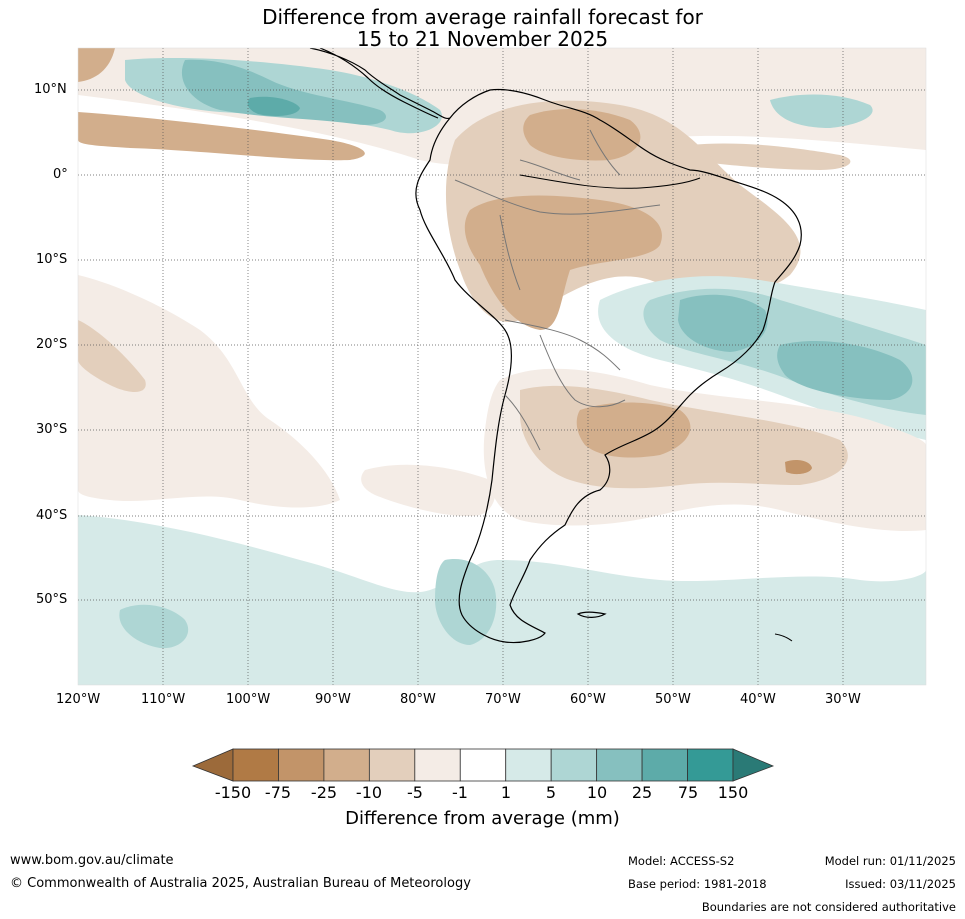  Describe the element at coordinates (333, 699) in the screenshot. I see `lon-label-90w: 90°W` at that location.